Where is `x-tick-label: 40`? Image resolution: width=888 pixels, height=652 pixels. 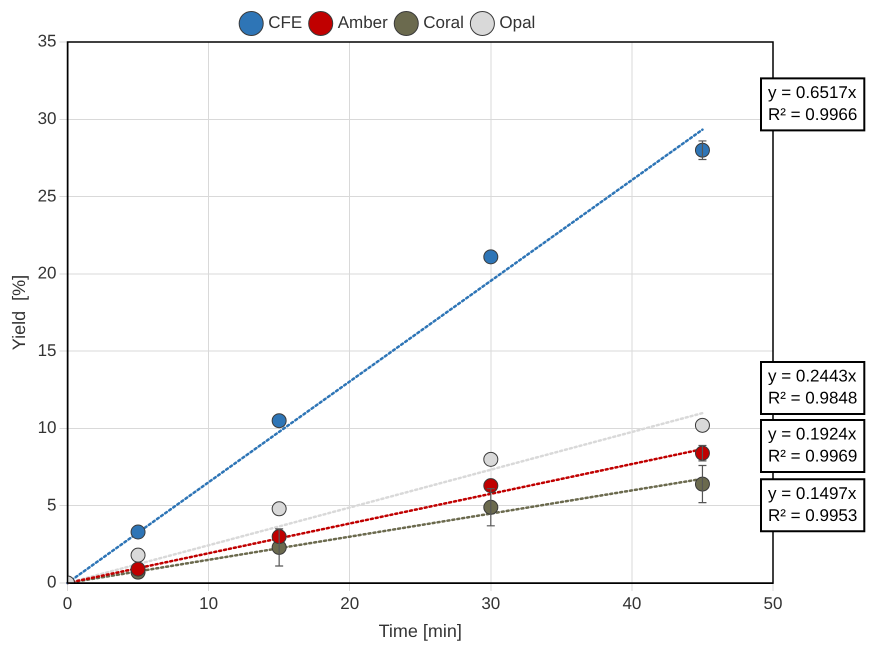
x-tick-label: 40 is located at coordinates (632, 603).